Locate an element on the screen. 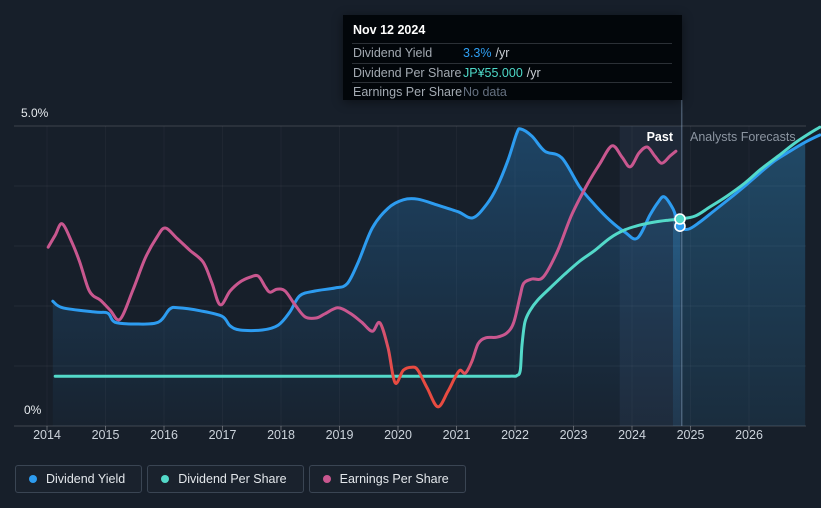 The image size is (821, 508). tooltip-label: Dividend Per Share is located at coordinates (407, 72).